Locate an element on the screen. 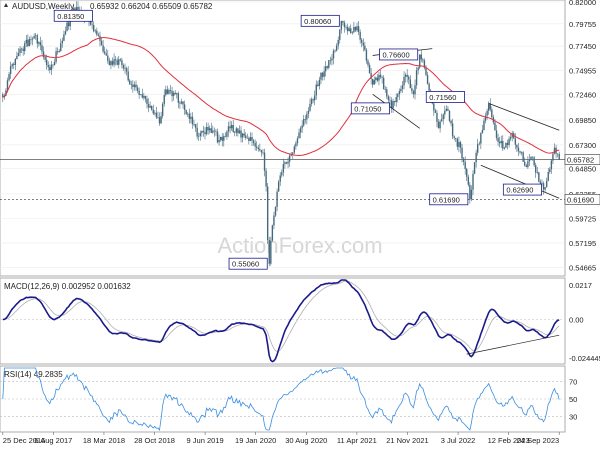 This screenshot has height=450, width=600. price-label-box is located at coordinates (522, 189).